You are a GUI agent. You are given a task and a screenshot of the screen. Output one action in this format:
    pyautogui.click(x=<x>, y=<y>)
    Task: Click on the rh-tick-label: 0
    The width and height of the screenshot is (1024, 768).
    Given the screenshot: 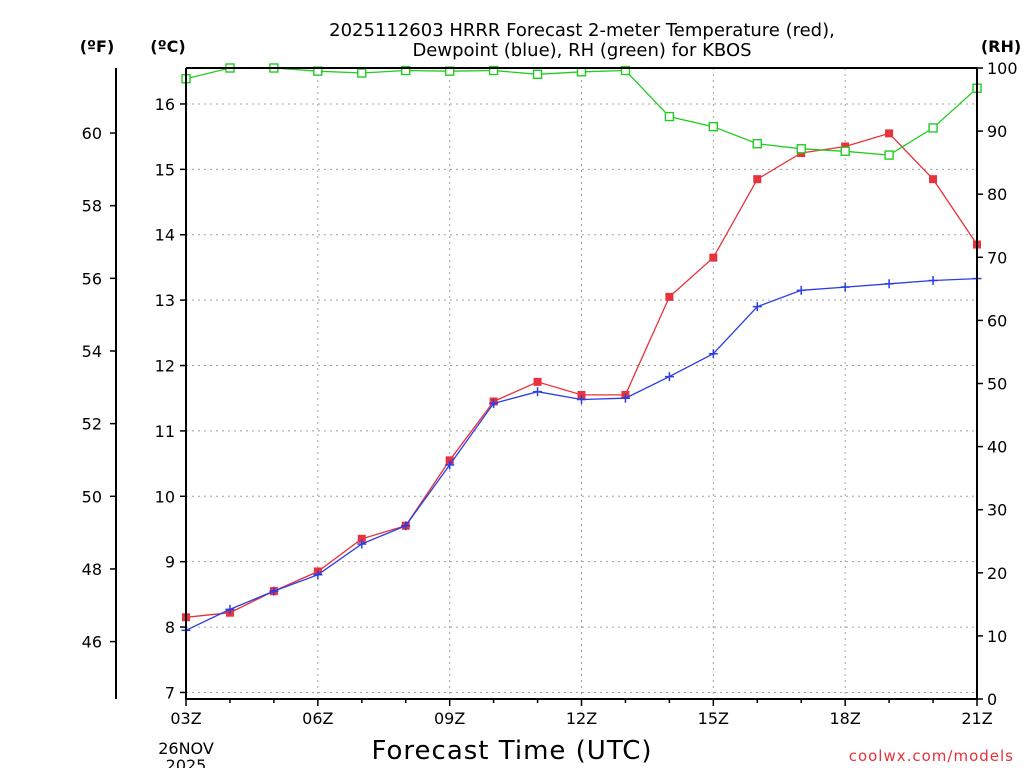 What is the action you would take?
    pyautogui.click(x=992, y=699)
    